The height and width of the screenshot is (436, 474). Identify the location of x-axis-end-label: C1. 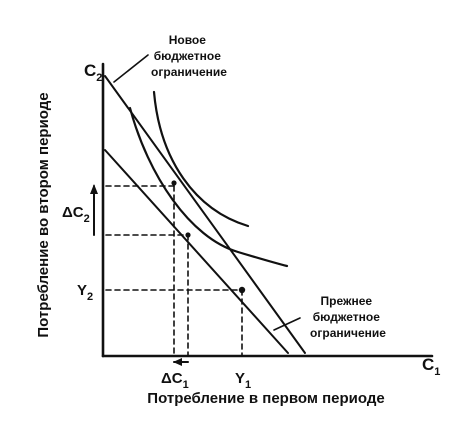
(431, 366).